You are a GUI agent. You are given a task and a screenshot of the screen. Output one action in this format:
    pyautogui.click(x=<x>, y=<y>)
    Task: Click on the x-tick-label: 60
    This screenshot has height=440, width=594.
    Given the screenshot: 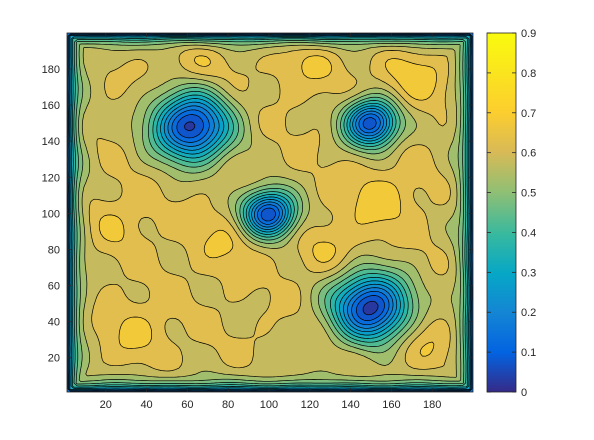 What is the action you would take?
    pyautogui.click(x=187, y=405)
    